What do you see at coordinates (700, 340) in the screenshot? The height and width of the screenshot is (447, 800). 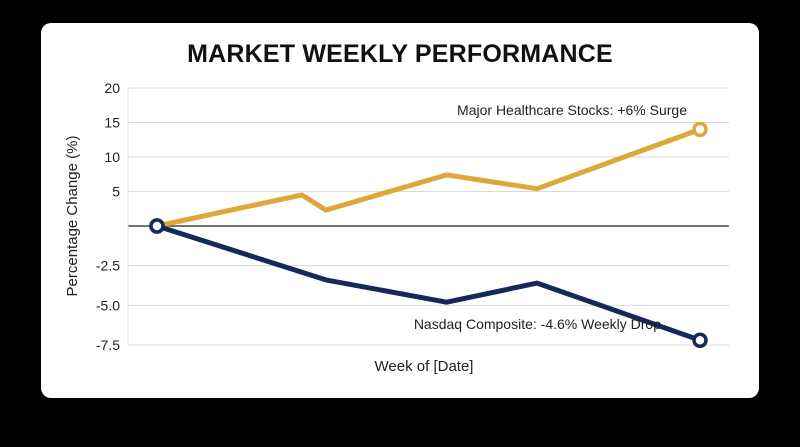 I see `nasdaq-end-marker` at bounding box center [700, 340].